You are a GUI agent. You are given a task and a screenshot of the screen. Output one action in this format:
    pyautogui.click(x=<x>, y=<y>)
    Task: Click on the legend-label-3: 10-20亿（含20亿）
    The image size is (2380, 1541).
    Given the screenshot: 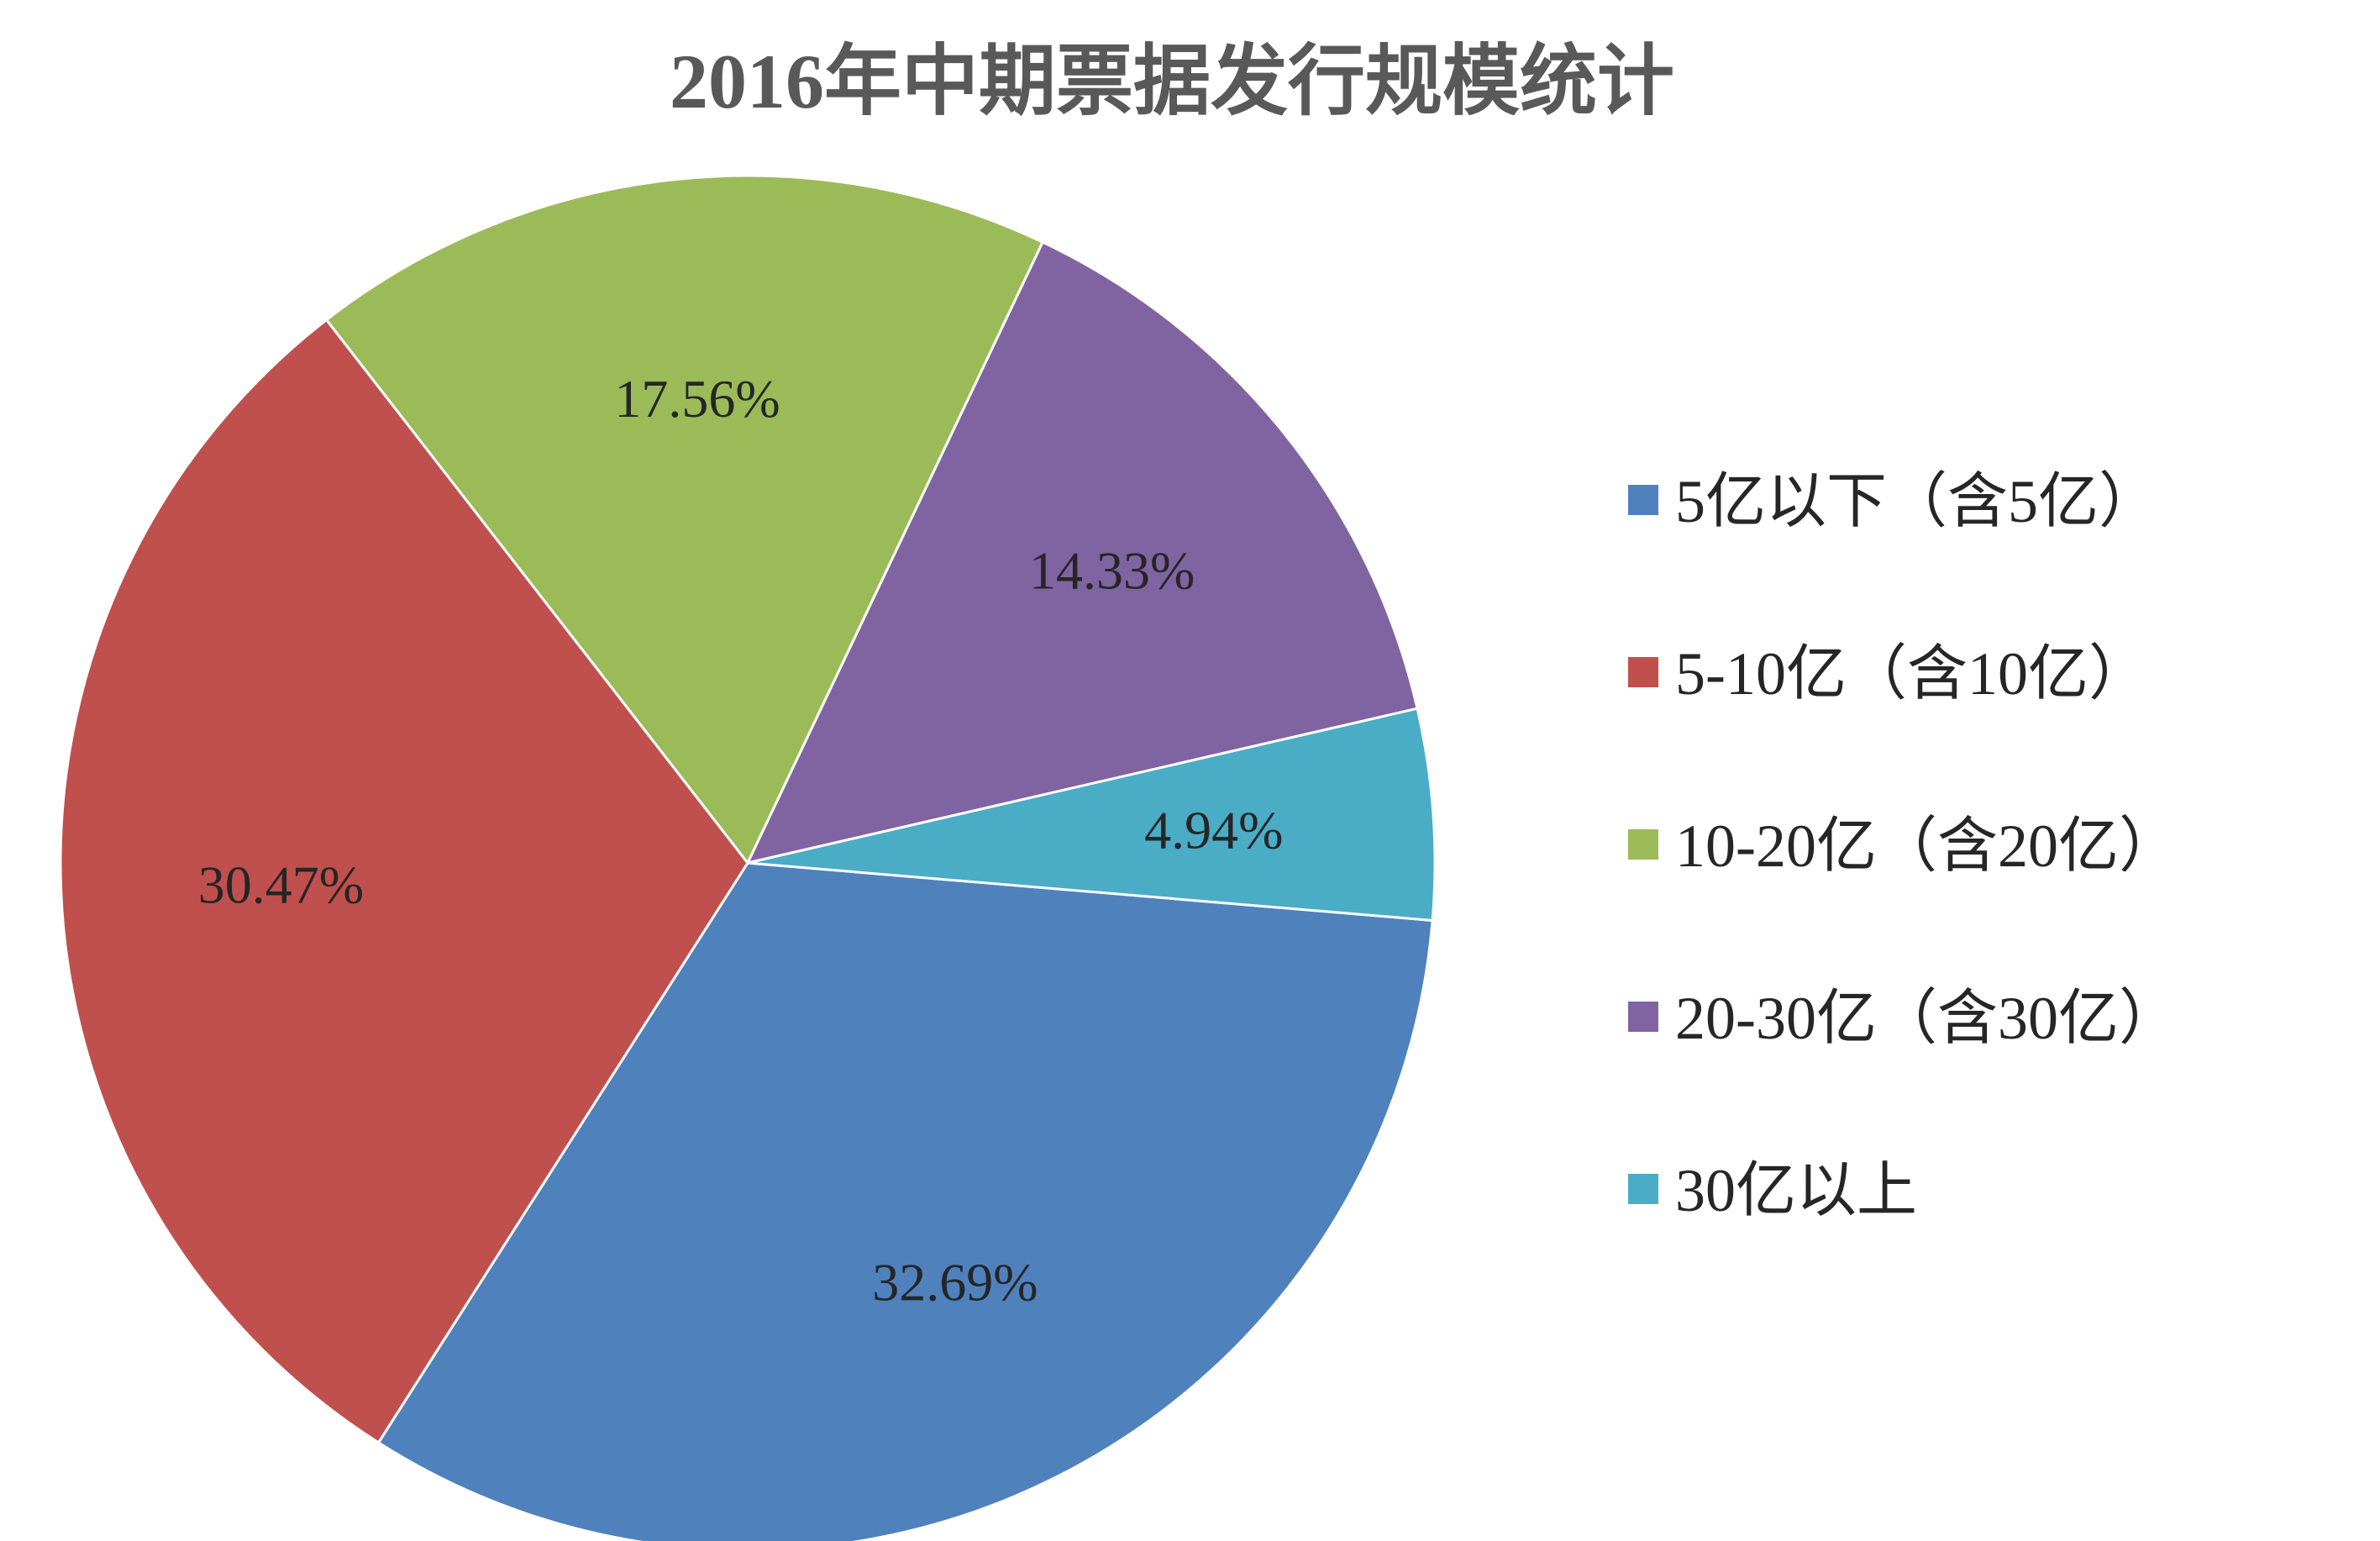 What is the action you would take?
    pyautogui.click(x=1927, y=846)
    